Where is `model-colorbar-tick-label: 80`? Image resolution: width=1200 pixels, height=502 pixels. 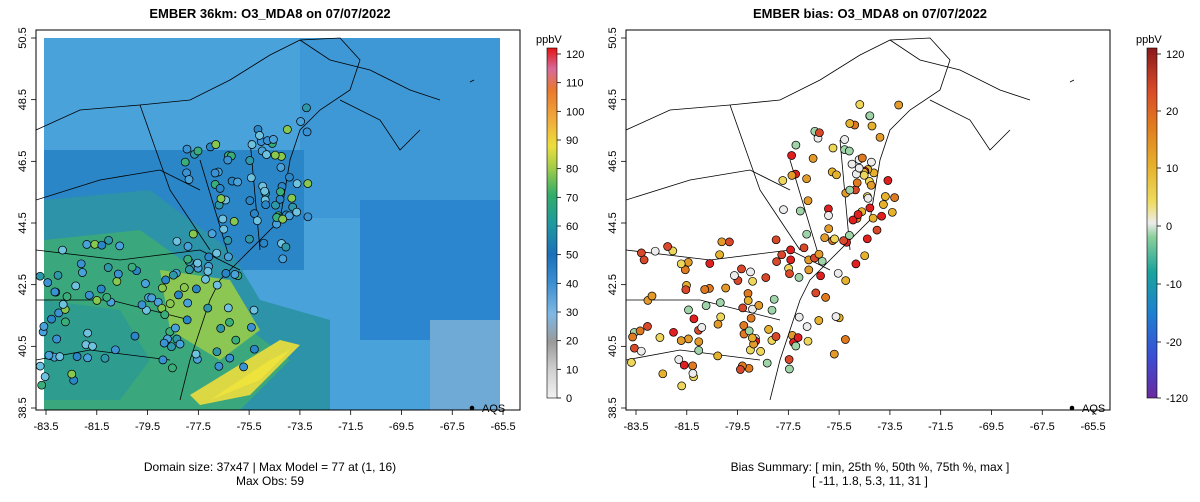
model-colorbar-tick-label: 80 is located at coordinates (572, 170).